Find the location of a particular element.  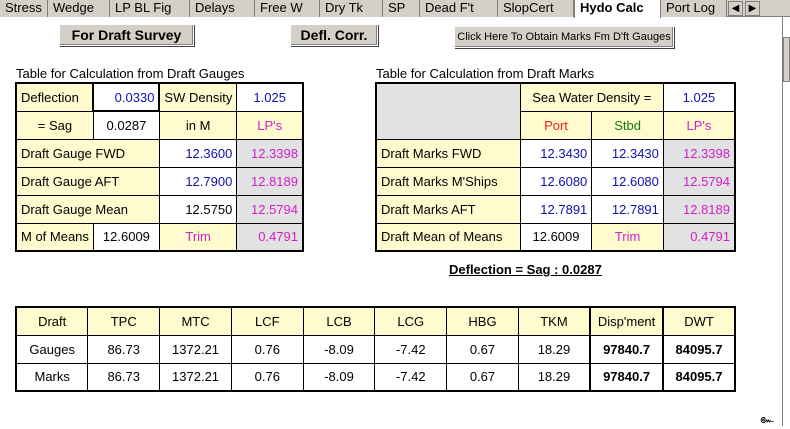

defl-corr-button: Defl. Corr. is located at coordinates (334, 35).